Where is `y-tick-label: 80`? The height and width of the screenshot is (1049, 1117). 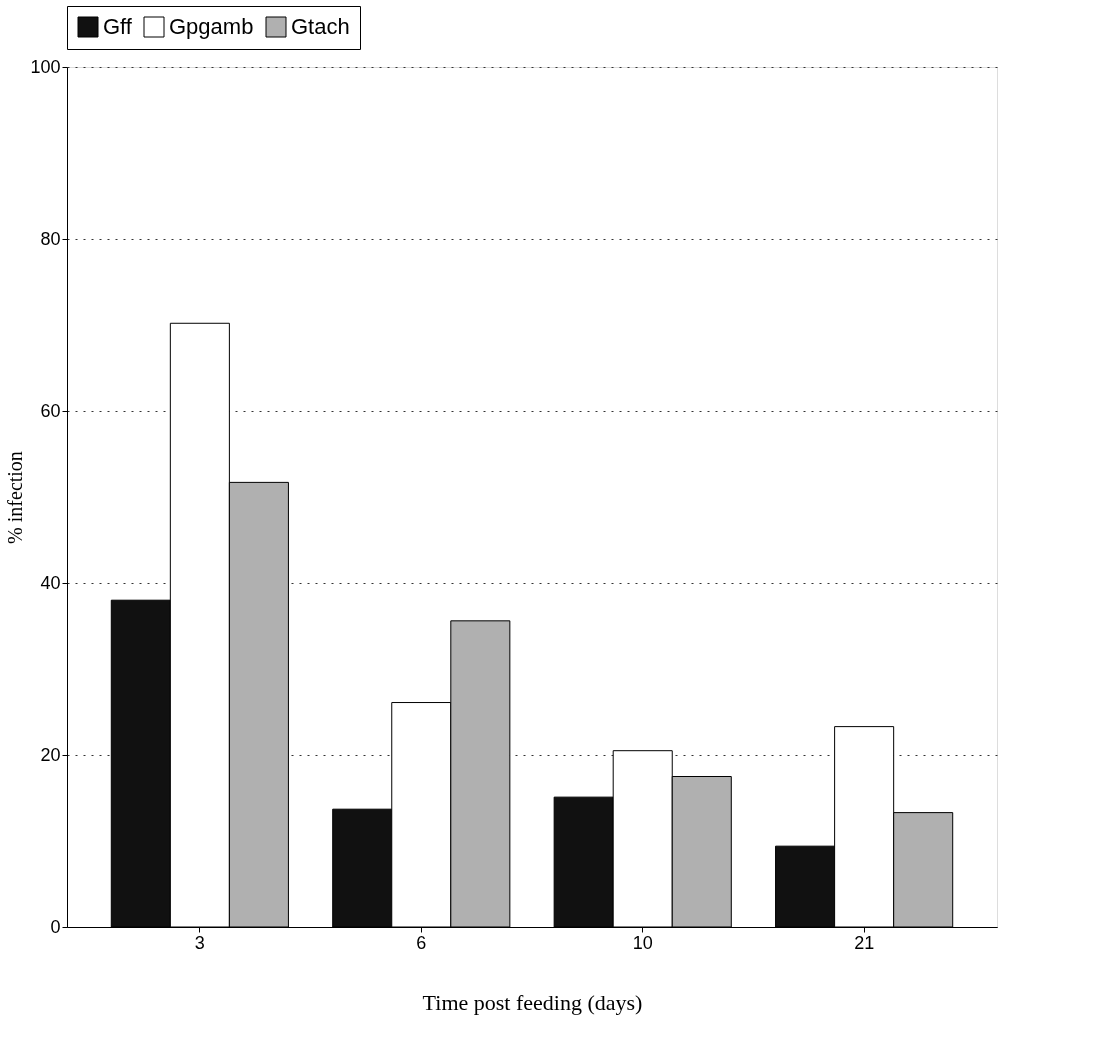
y-tick-label: 80 is located at coordinates (50, 238).